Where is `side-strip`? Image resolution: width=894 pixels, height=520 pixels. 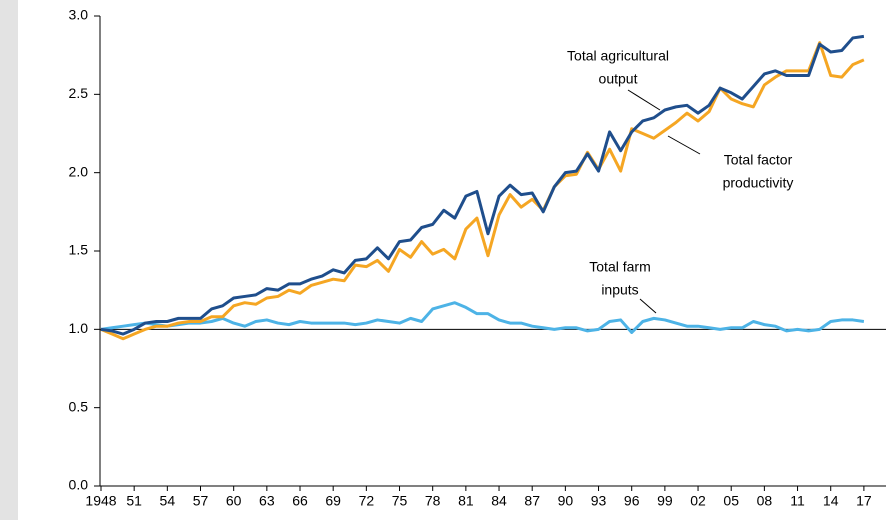 side-strip is located at coordinates (9, 260).